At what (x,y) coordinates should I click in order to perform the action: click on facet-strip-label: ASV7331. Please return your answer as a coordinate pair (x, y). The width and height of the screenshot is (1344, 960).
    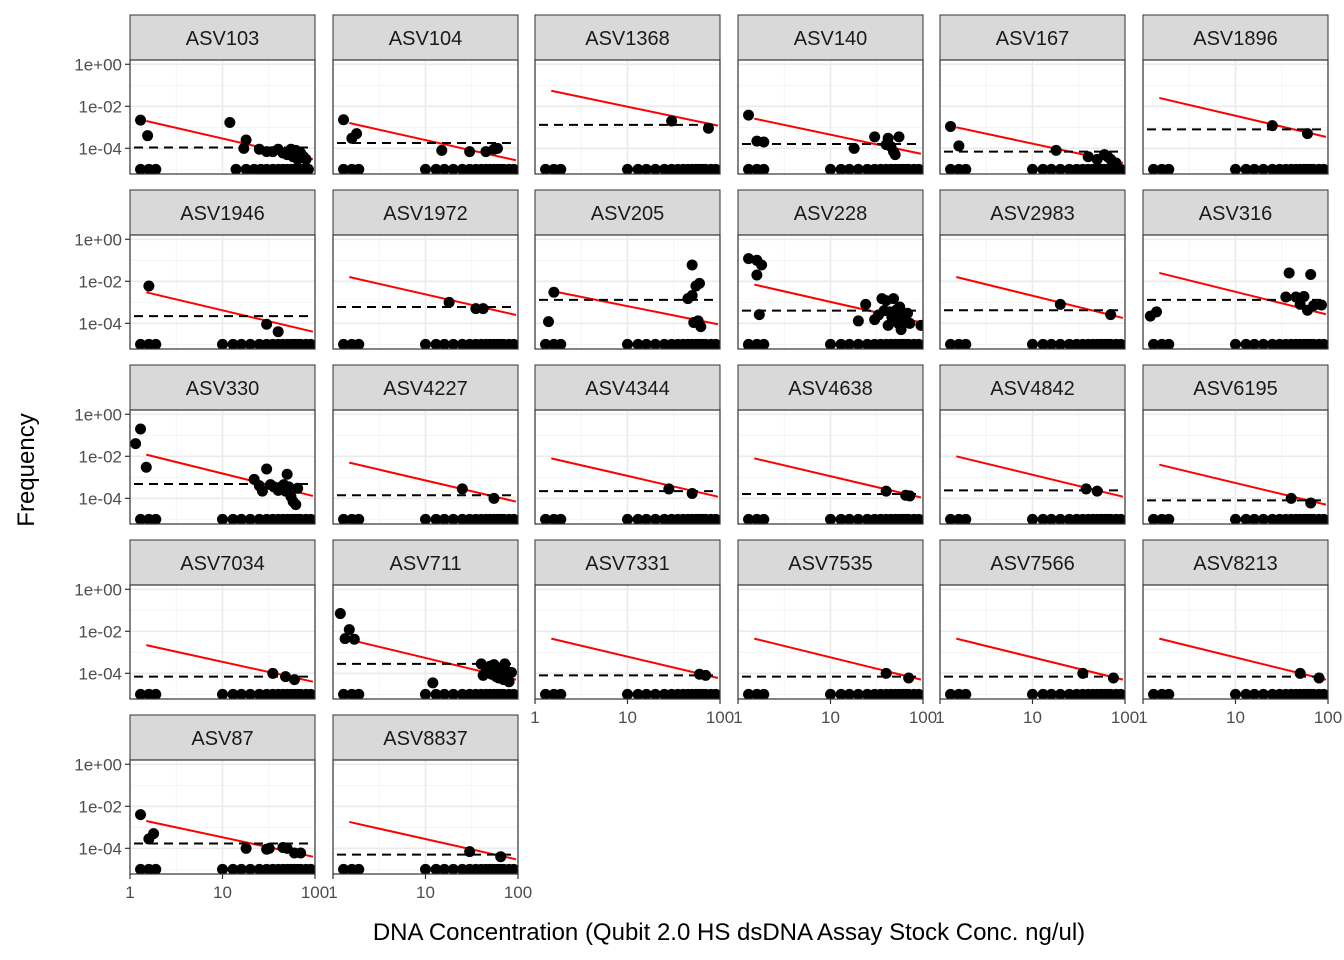
    Looking at the image, I should click on (627, 564).